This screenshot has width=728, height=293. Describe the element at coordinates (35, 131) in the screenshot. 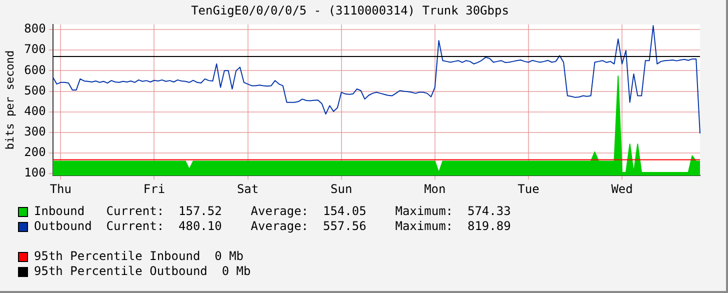

I see `y-tick-label: 300` at that location.